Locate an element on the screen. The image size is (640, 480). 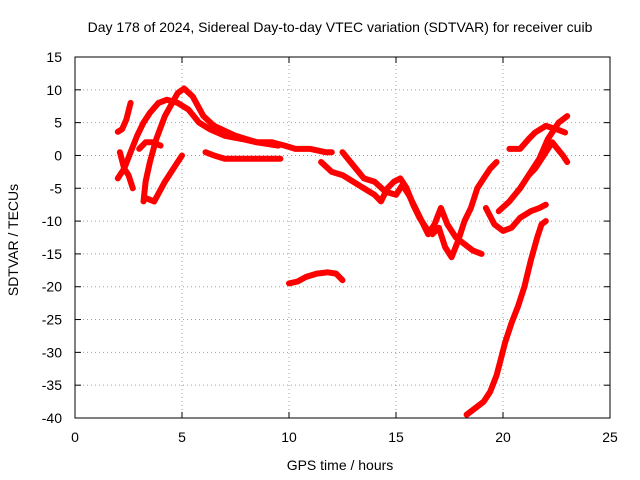
y-tick-label: -25 is located at coordinates (52, 320).